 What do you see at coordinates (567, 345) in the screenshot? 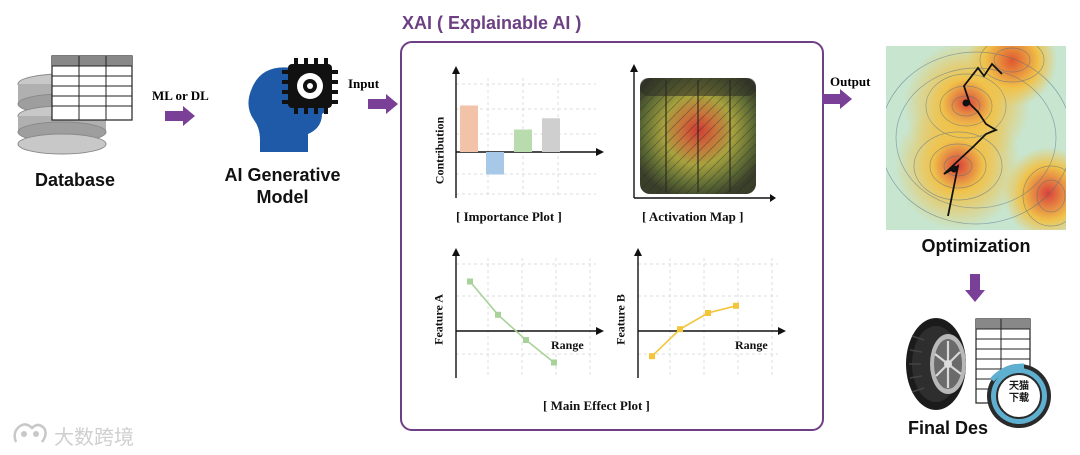
I see `range-label-a: Range` at bounding box center [567, 345].